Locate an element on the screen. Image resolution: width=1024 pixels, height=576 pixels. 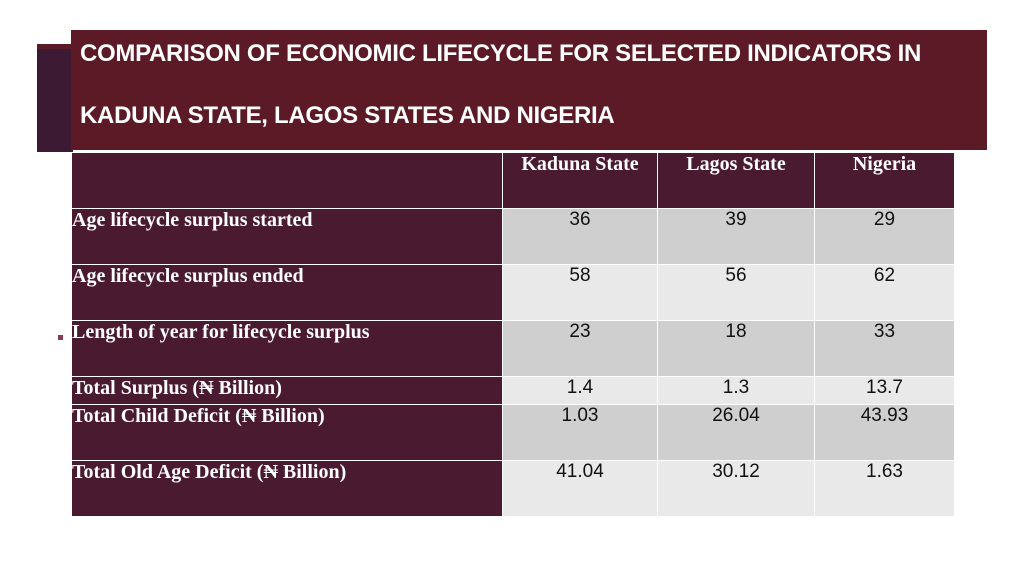
cell-kaduna: 1.03 is located at coordinates (580, 432).